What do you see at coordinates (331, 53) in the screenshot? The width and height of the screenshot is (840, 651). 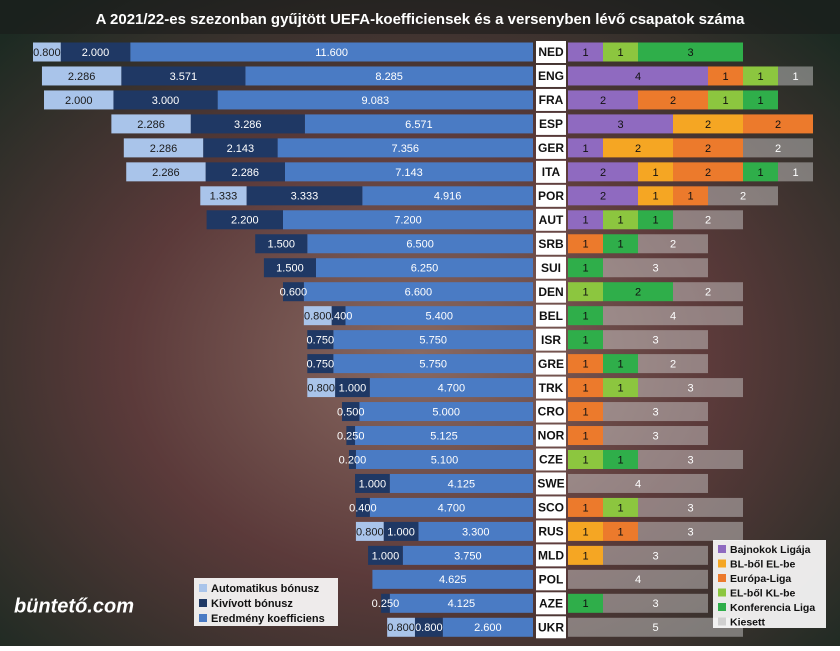 I see `value-label: 11.600` at bounding box center [331, 53].